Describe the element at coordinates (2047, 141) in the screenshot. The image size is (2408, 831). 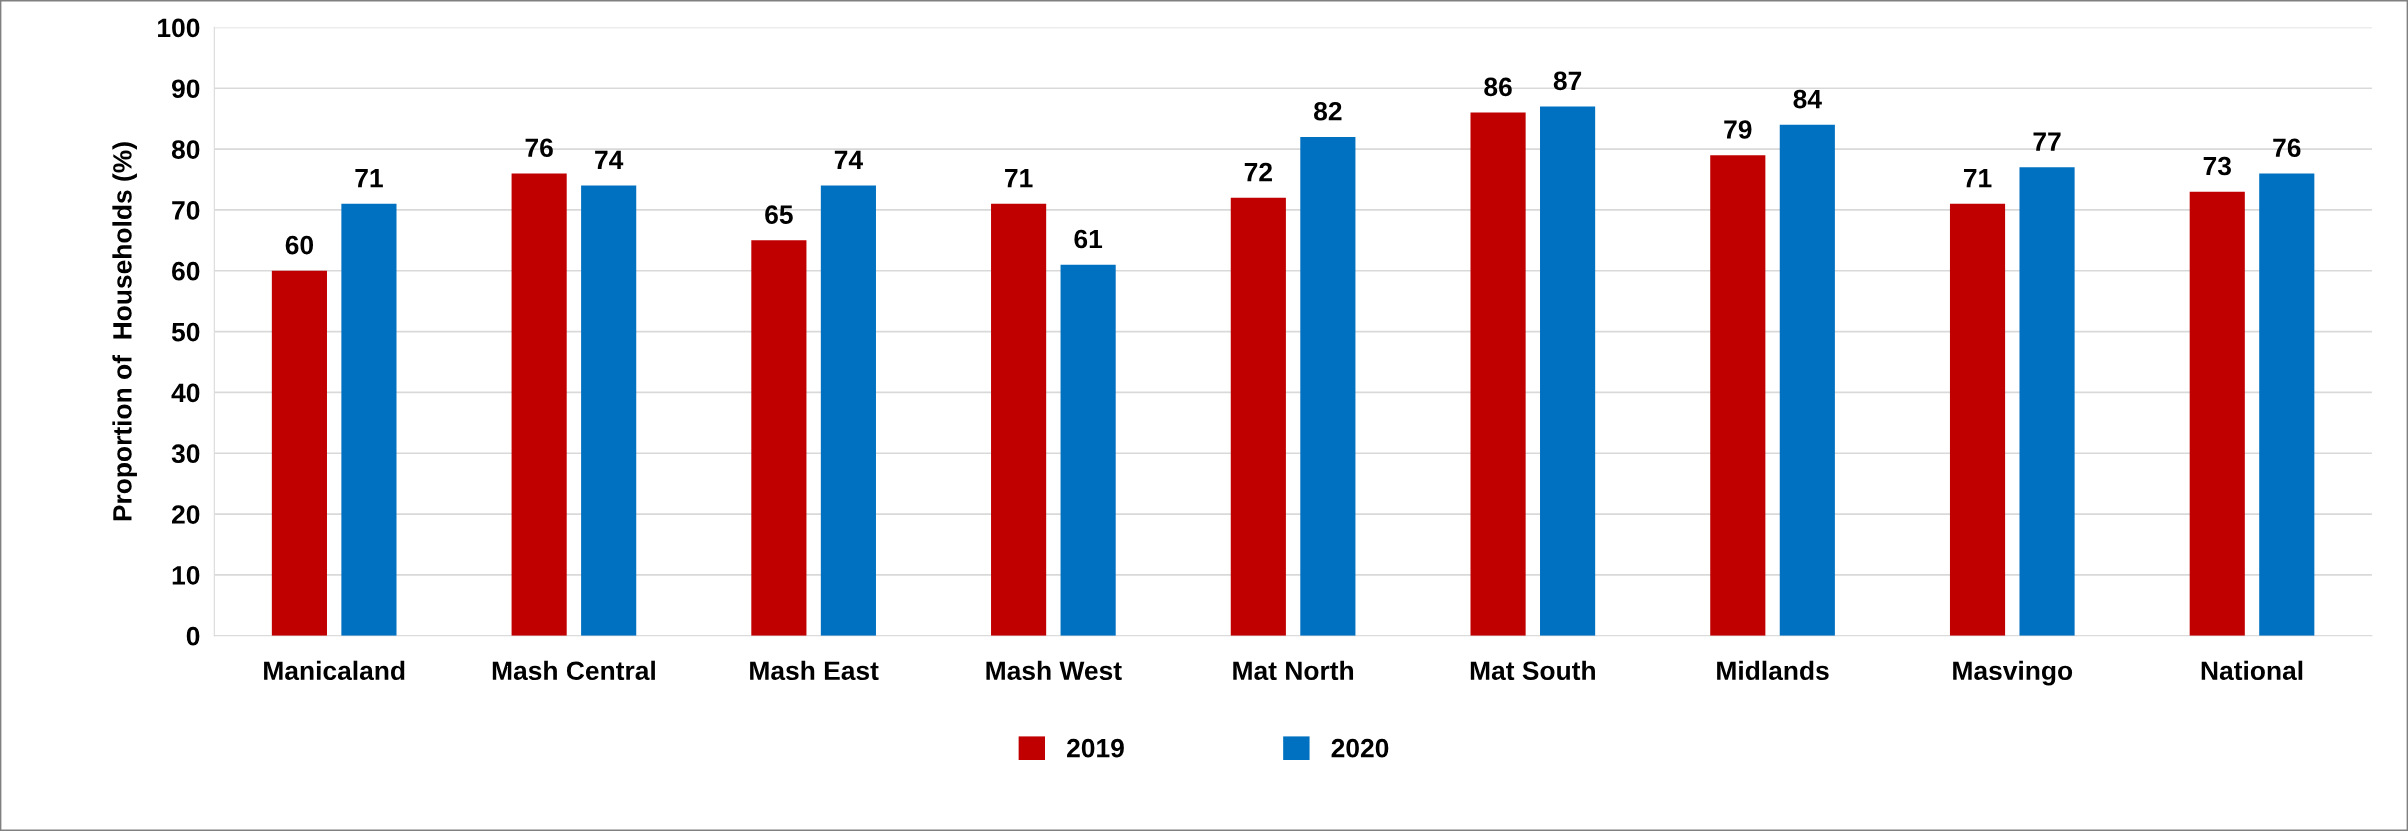
I see `data-label: 77` at that location.